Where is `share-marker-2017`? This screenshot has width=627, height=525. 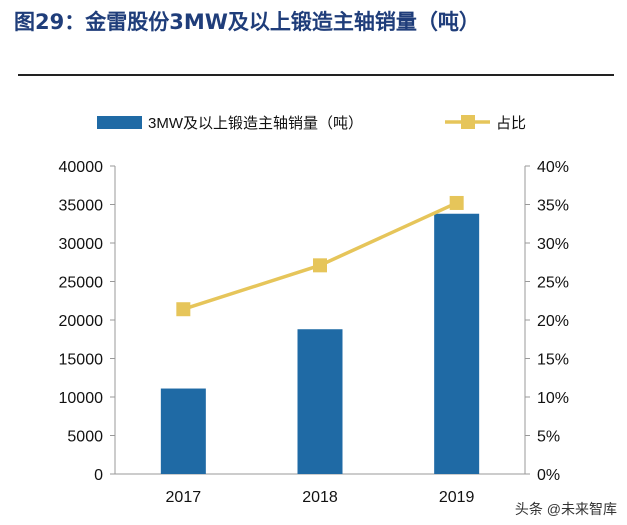
share-marker-2017 is located at coordinates (183, 309).